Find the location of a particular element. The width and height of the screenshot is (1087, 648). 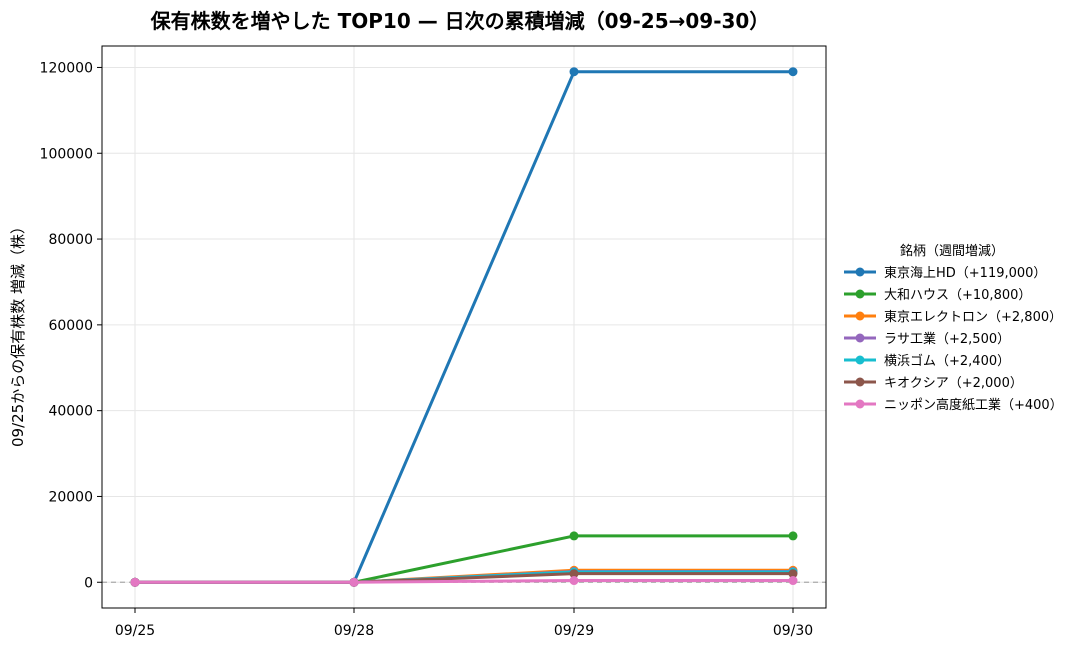

legend-item: ニッポン高度紙工業（+400） is located at coordinates (953, 405).